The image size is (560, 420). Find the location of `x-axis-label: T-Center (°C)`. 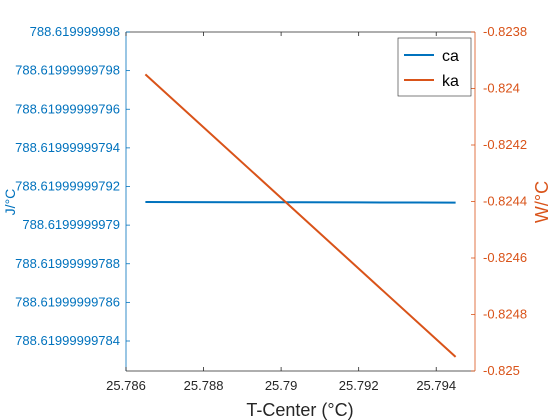

x-axis-label: T-Center (°C) is located at coordinates (299, 410).